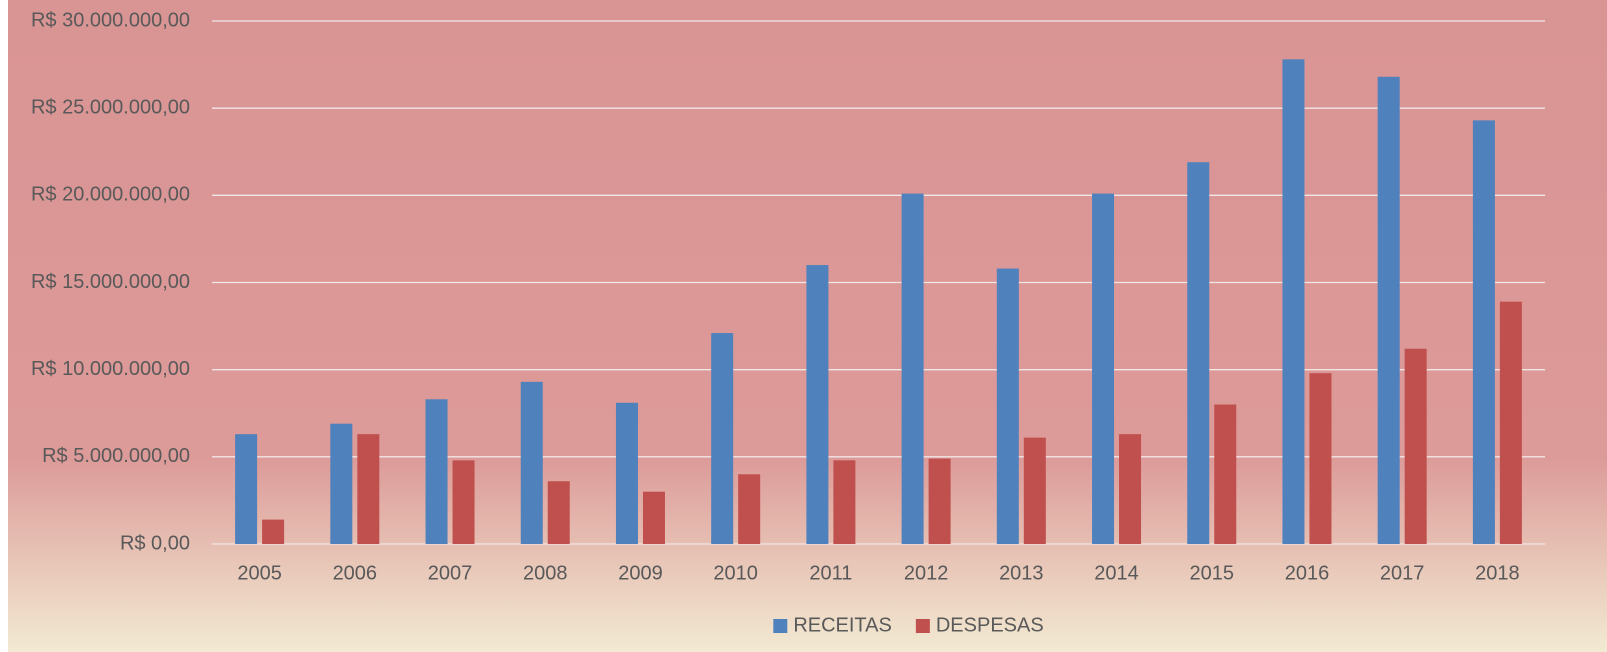  I want to click on x-tick-label: 2007, so click(450, 573).